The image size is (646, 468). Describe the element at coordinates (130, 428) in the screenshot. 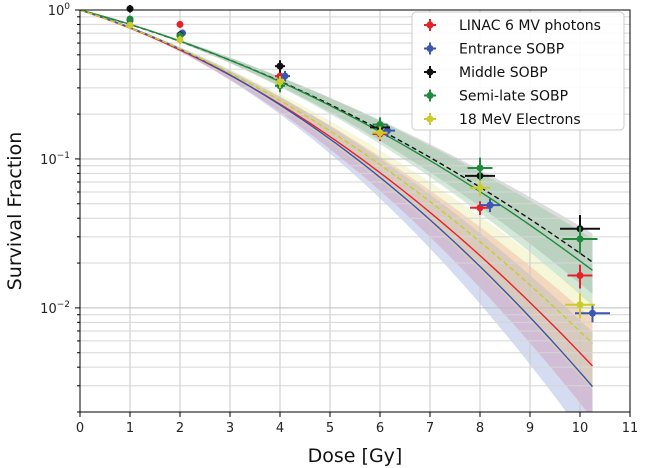

I see `x-tick-label: 1` at that location.